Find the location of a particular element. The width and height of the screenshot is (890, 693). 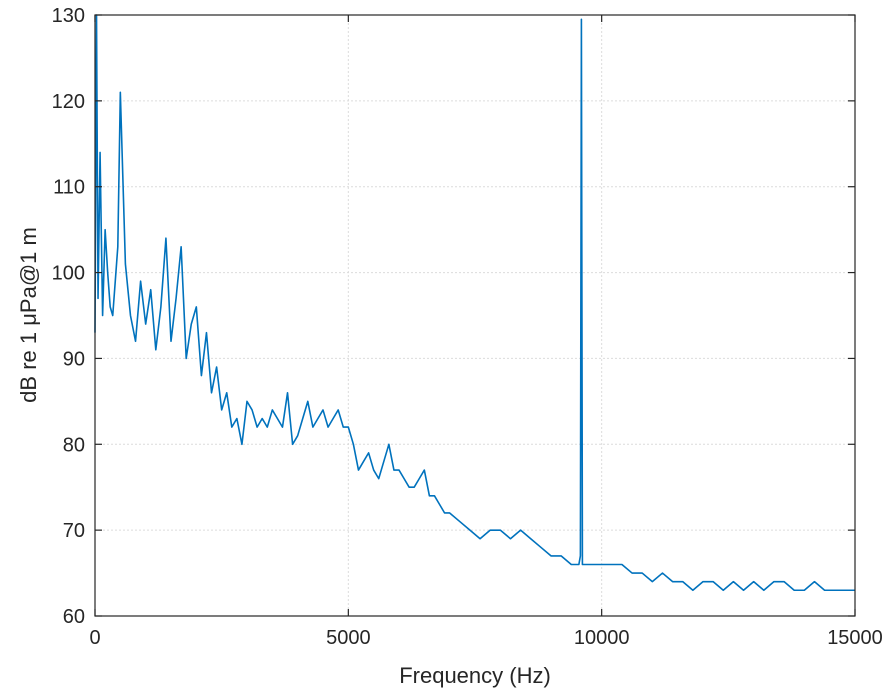

y-tick-label: 130 is located at coordinates (68, 16).